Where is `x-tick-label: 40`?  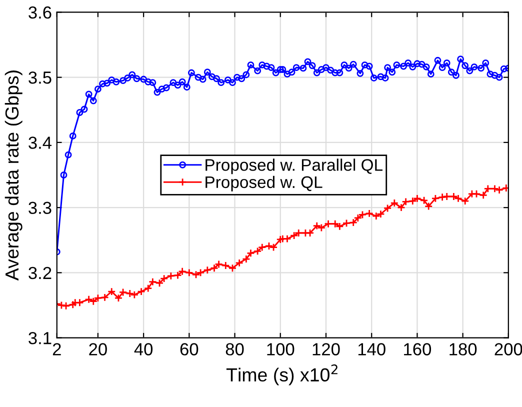 x-tick-label: 40 is located at coordinates (143, 349).